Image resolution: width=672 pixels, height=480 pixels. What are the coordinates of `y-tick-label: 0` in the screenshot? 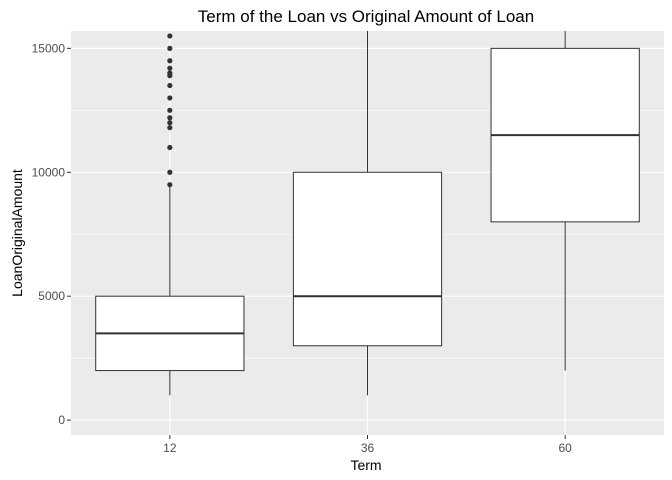 It's located at (61, 420).